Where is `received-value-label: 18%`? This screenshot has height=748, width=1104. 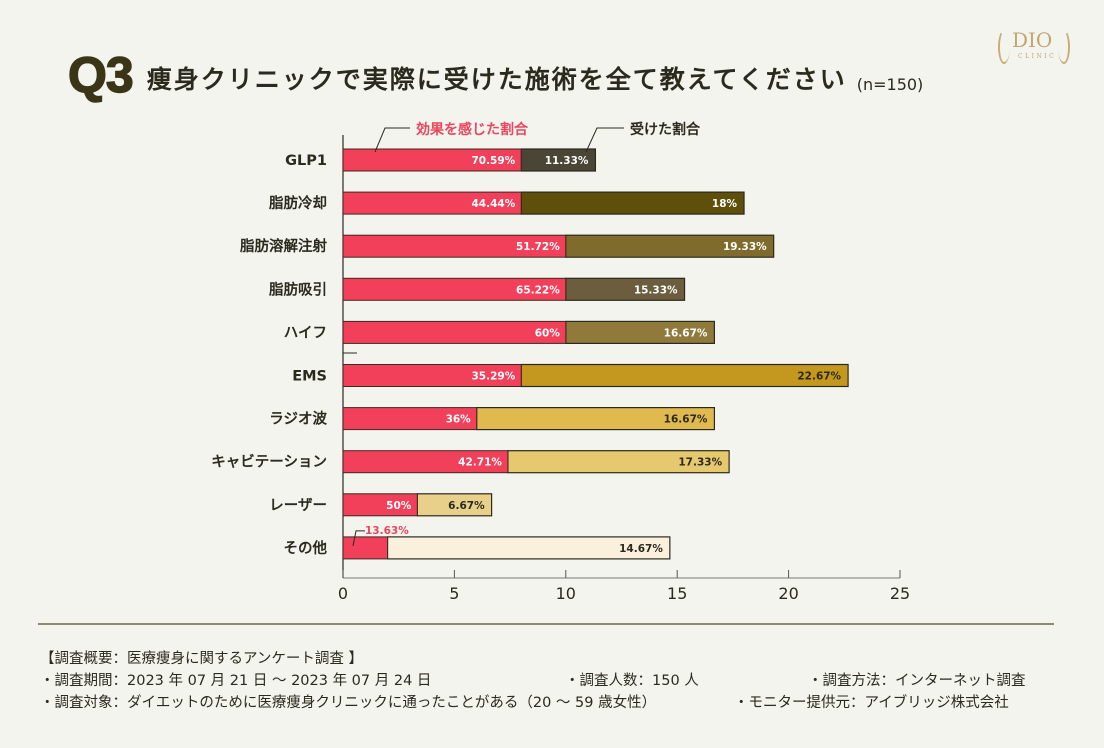 received-value-label: 18% is located at coordinates (725, 204).